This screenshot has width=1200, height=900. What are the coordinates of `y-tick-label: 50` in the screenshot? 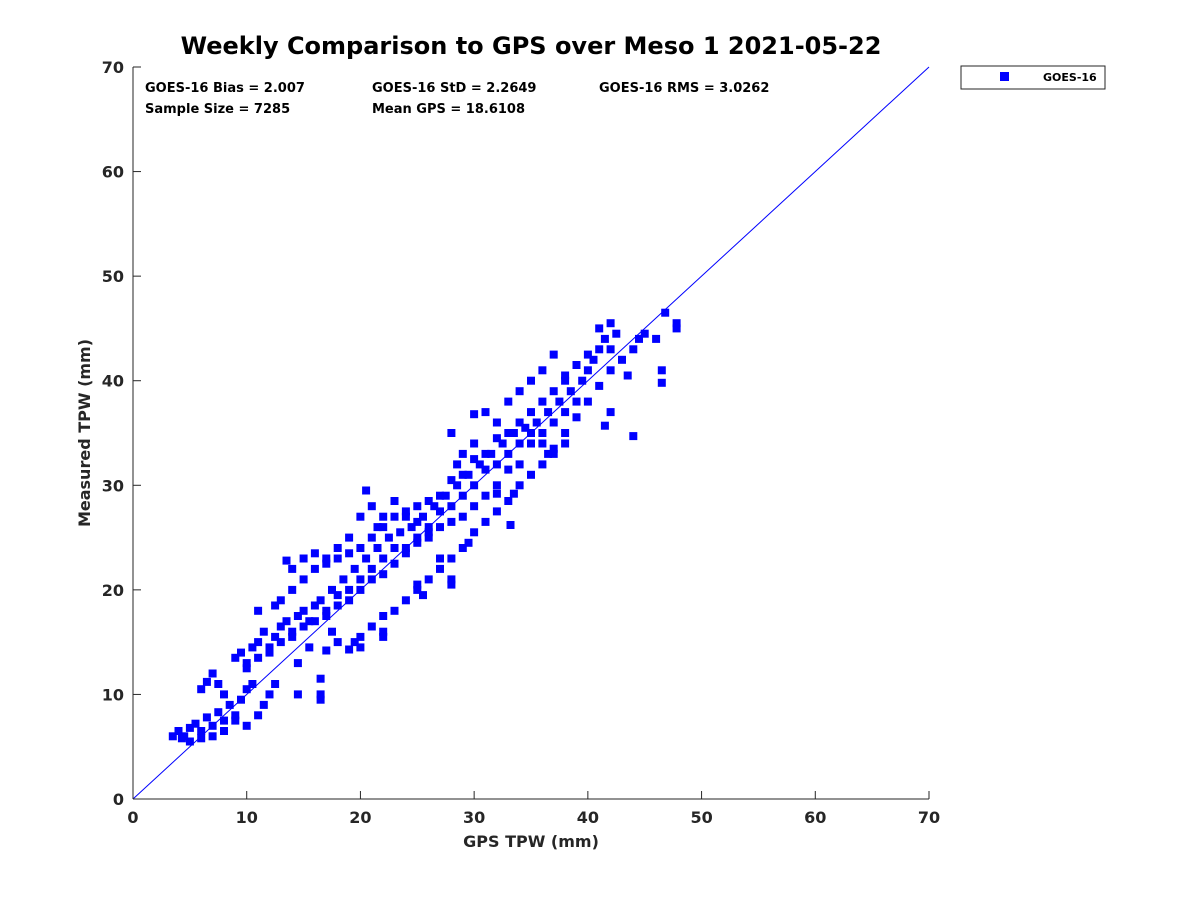 It's located at (113, 276).